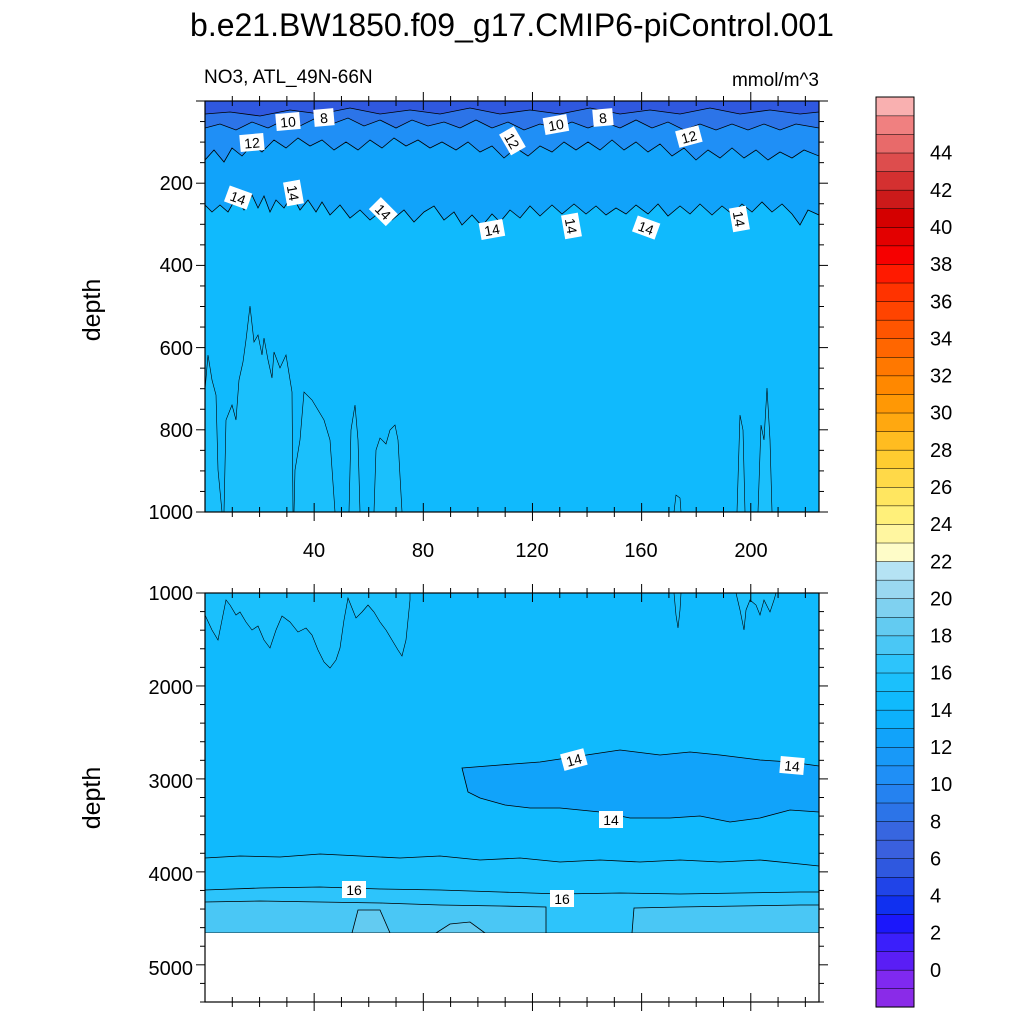 This screenshot has height=1024, width=1024. Describe the element at coordinates (171, 594) in the screenshot. I see `lower-y-tick-label: 1000` at that location.